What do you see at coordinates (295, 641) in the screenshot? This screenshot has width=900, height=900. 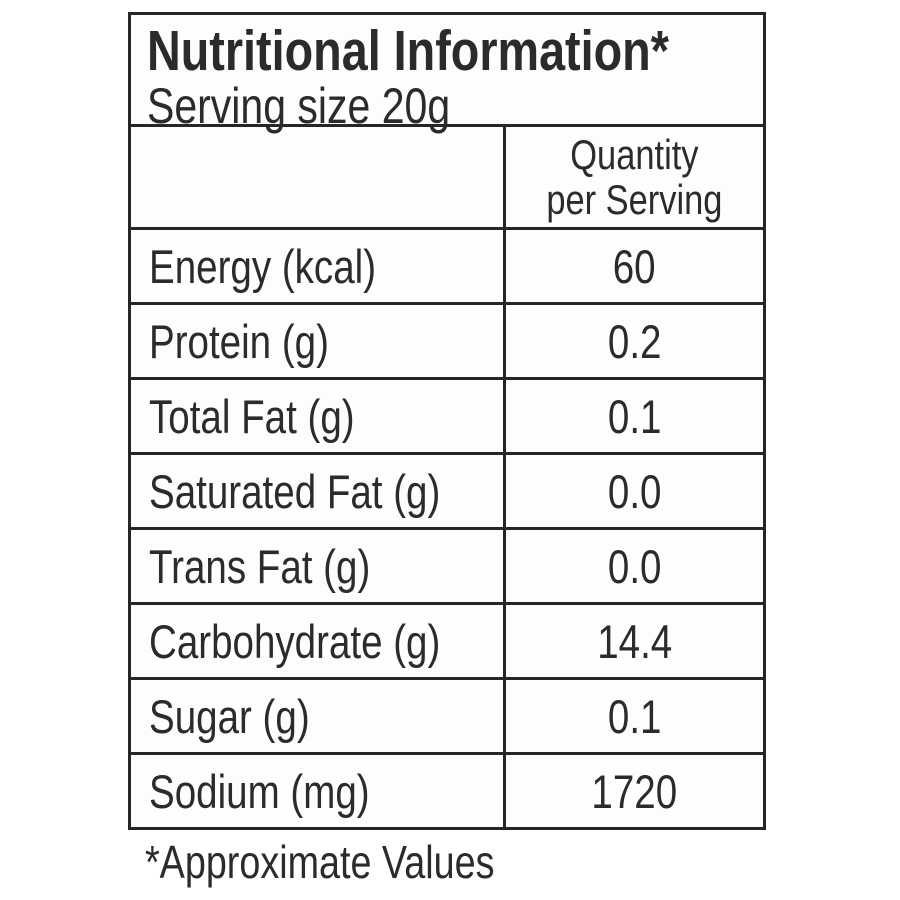 I see `nutrient-label: Carbohydrate (g)` at bounding box center [295, 641].